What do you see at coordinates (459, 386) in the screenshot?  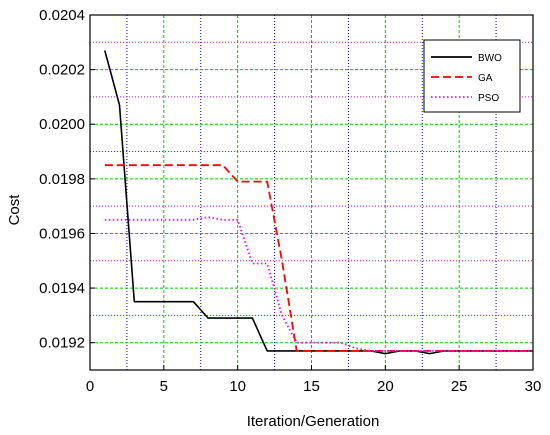 I see `x-tick-label: 25` at bounding box center [459, 386].